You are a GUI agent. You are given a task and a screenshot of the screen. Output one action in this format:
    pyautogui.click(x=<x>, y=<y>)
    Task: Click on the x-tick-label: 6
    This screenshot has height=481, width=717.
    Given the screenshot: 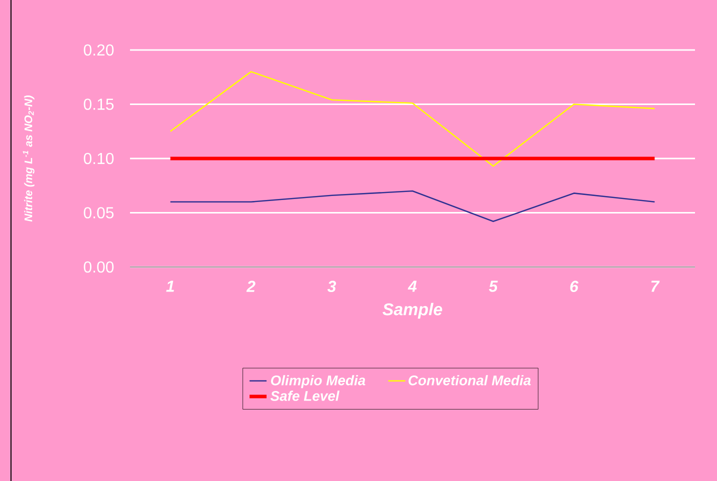 What is the action you would take?
    pyautogui.click(x=574, y=286)
    